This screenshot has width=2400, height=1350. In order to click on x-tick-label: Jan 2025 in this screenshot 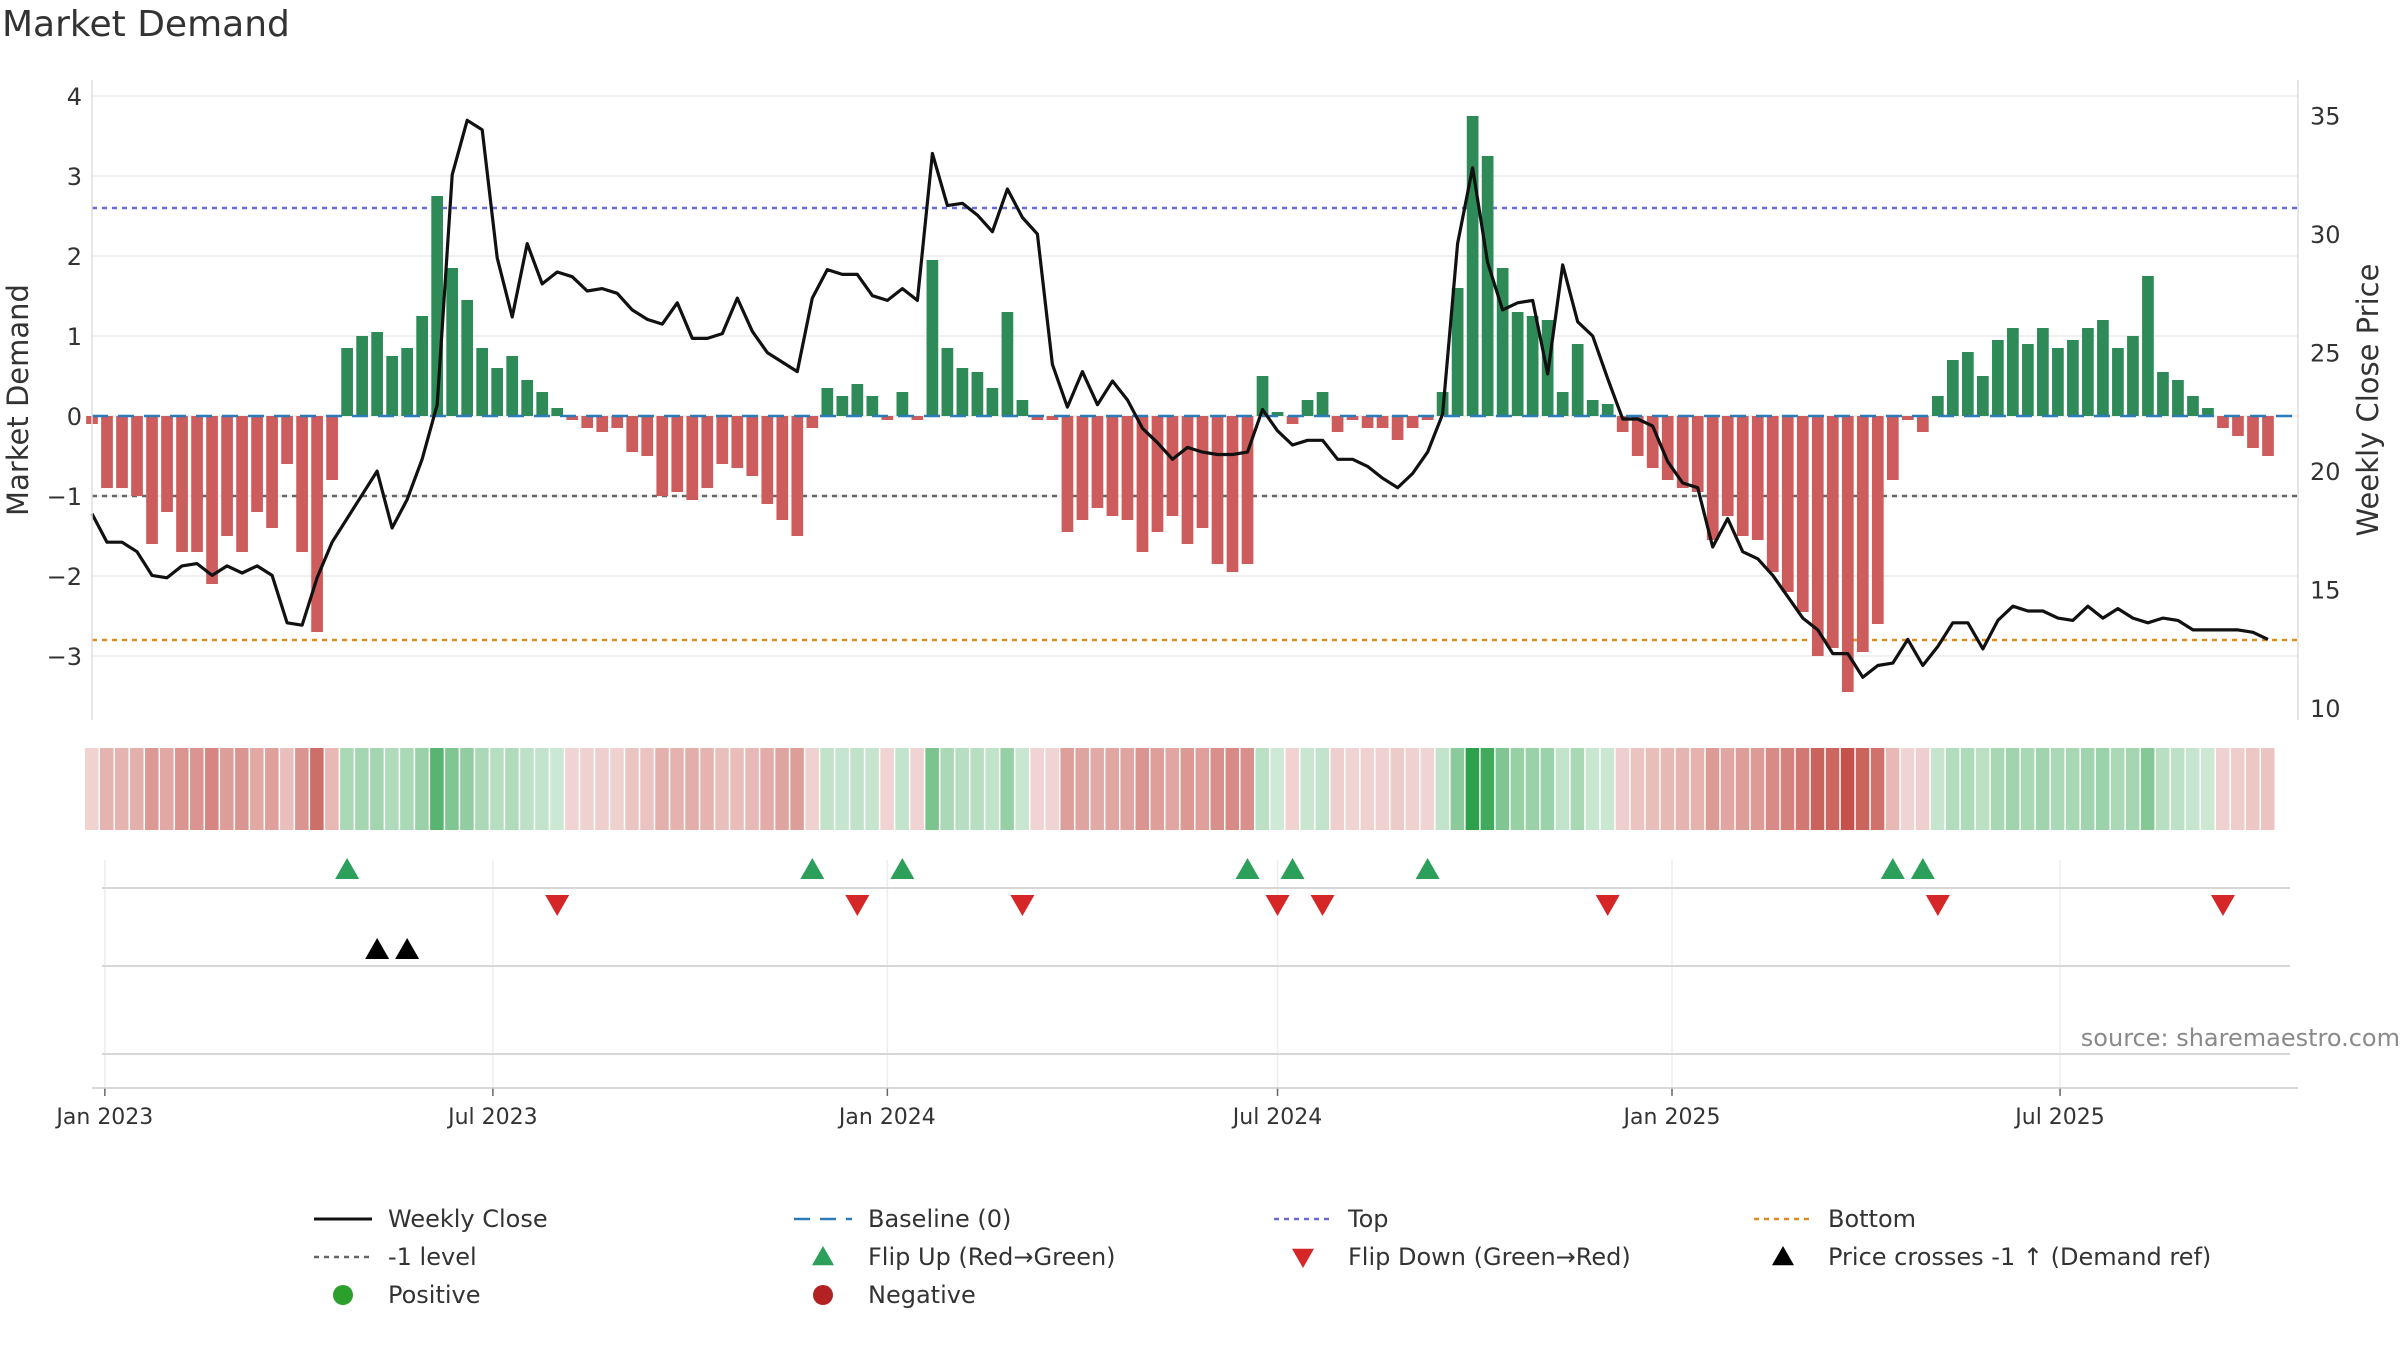, I will do `click(1671, 1117)`.